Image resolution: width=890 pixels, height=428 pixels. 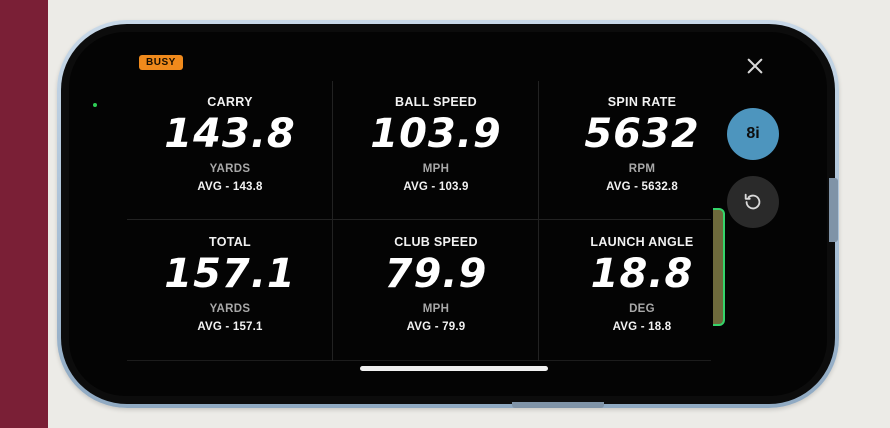 I want to click on camera-indicator-dot, so click(x=95, y=105).